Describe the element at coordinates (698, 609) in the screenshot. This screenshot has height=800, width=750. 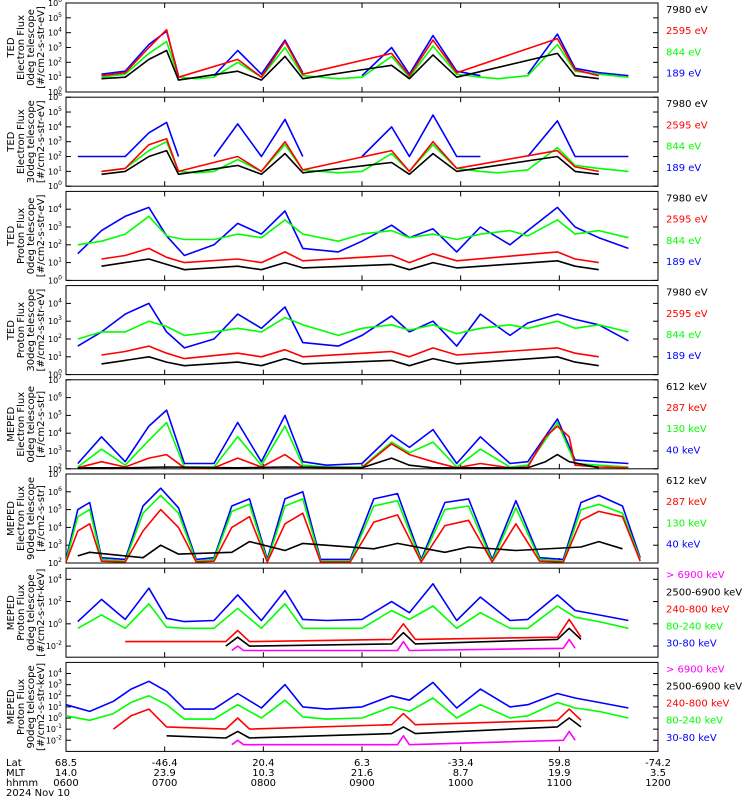
I see `legend-entry: 240-800 keV` at that location.